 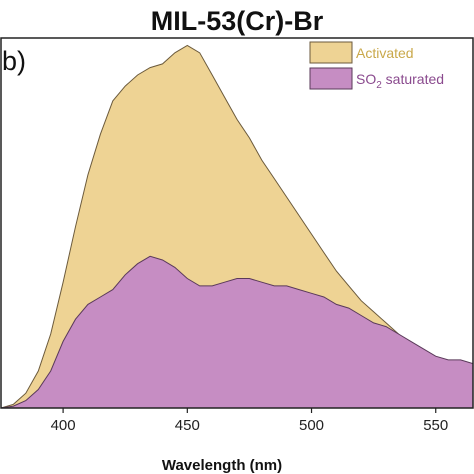 I want to click on panel-label: b), so click(x=14, y=61).